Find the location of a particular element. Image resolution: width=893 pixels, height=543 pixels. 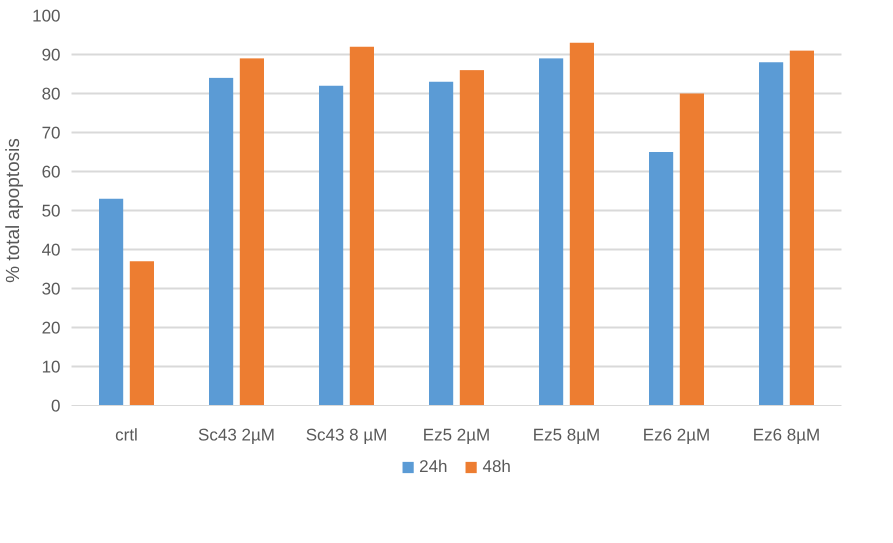

x-tick-label: crtl is located at coordinates (126, 435).